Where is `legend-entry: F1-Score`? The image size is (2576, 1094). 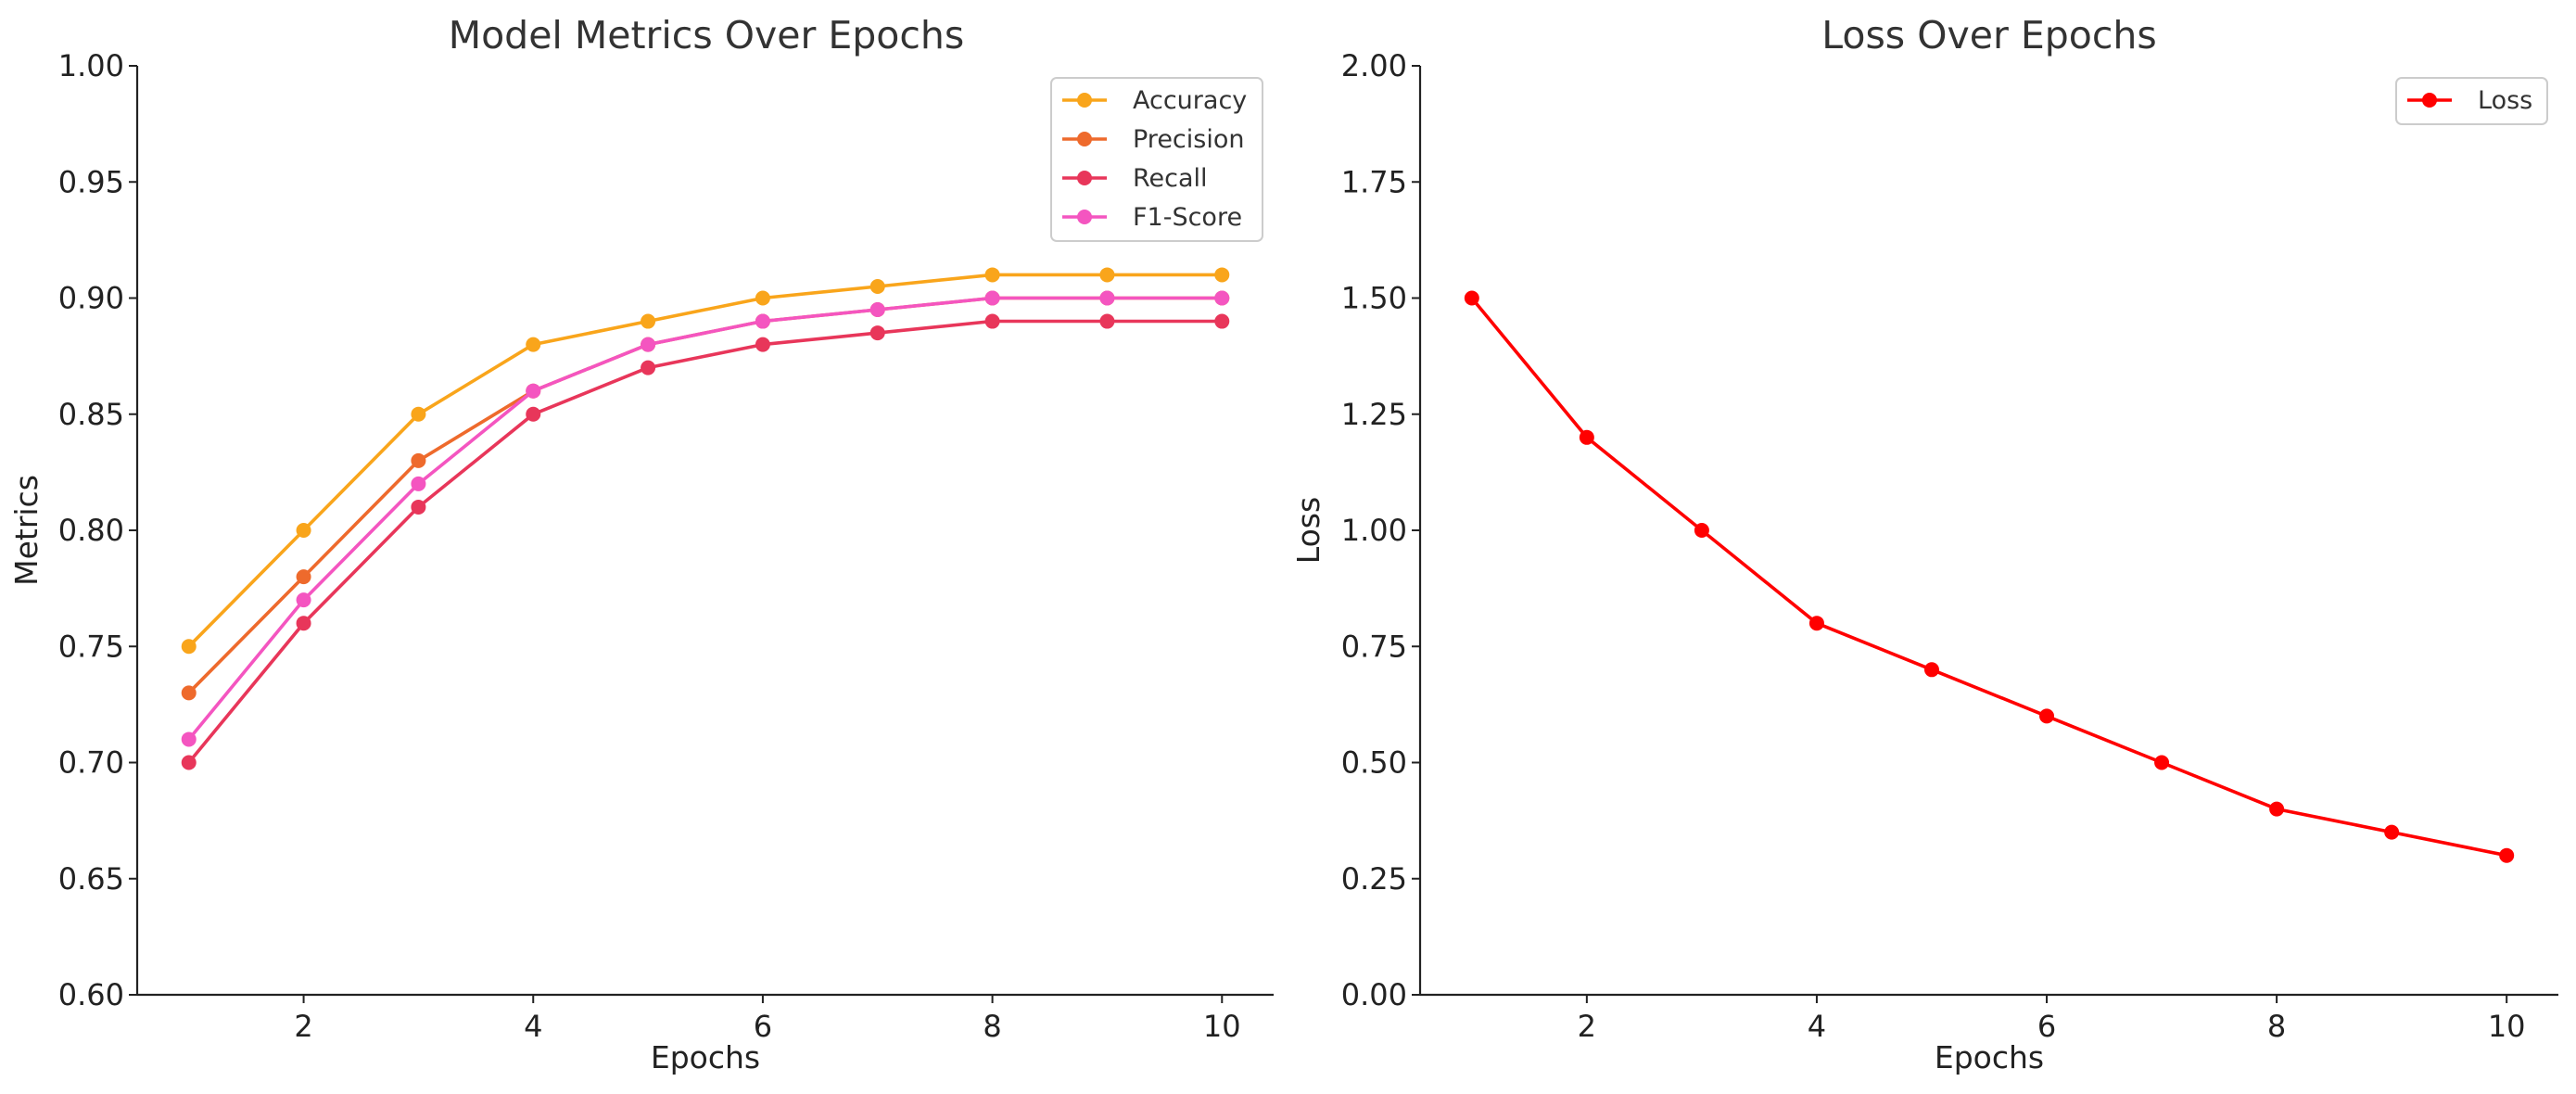
legend-entry: F1-Score is located at coordinates (1152, 217).